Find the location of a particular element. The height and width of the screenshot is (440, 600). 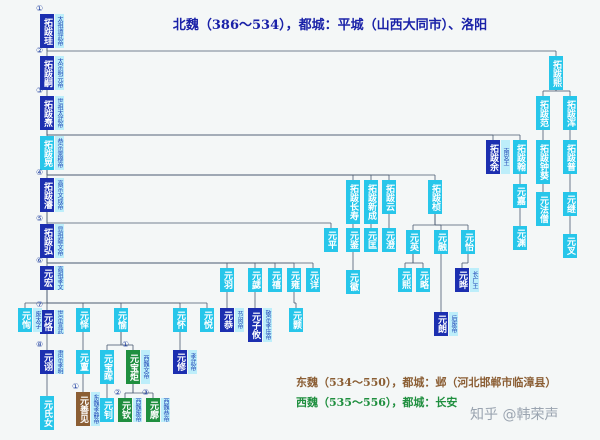

title-note: 后废帝 is located at coordinates (453, 324).